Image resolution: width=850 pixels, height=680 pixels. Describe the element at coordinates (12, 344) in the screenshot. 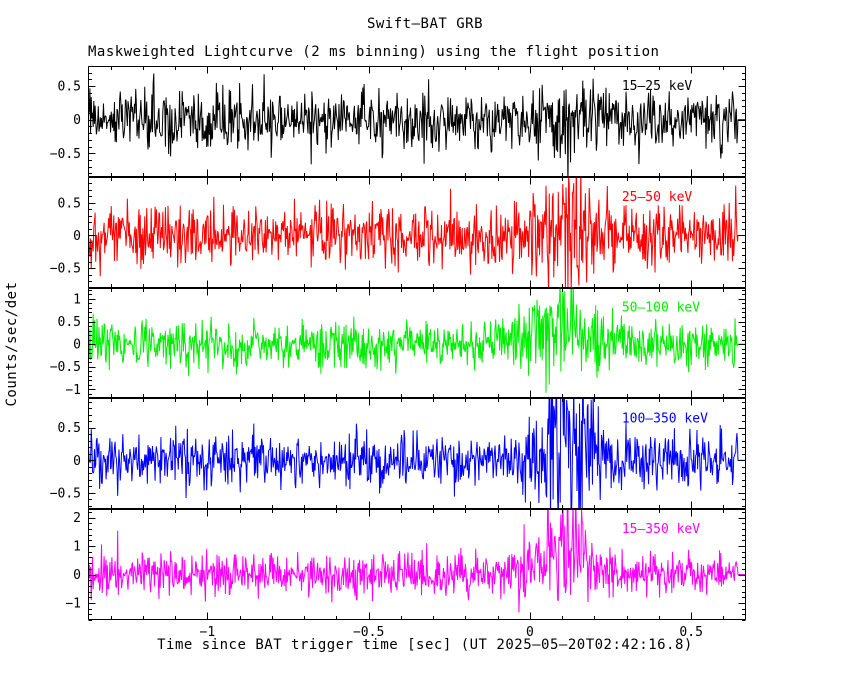

I see `y-axis-label: Counts/sec/det` at that location.